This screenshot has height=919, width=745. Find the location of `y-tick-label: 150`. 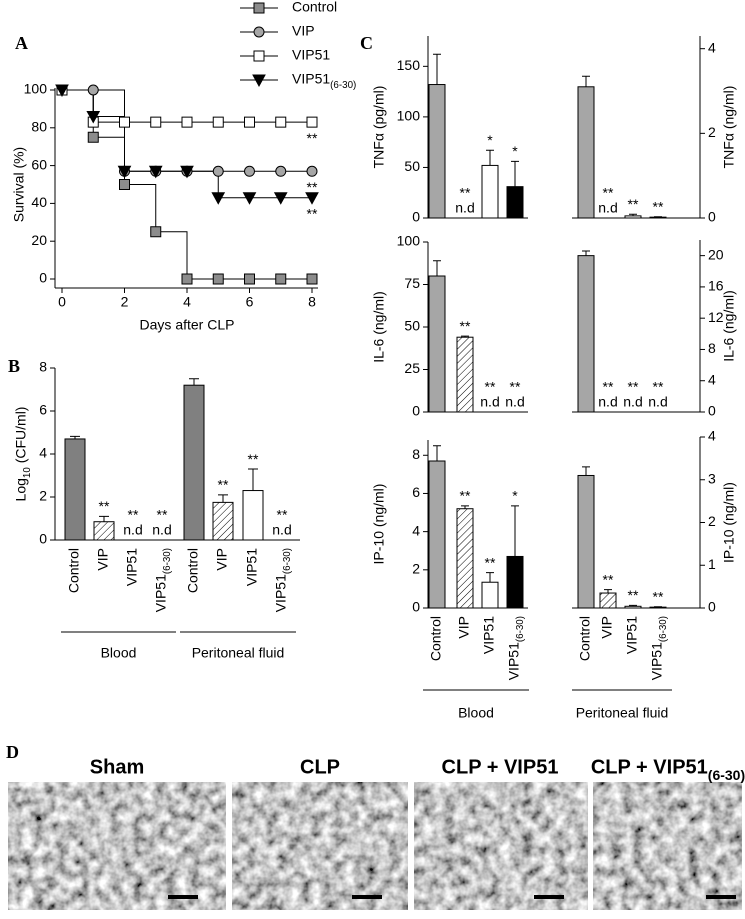

y-tick-label: 150 is located at coordinates (409, 65).